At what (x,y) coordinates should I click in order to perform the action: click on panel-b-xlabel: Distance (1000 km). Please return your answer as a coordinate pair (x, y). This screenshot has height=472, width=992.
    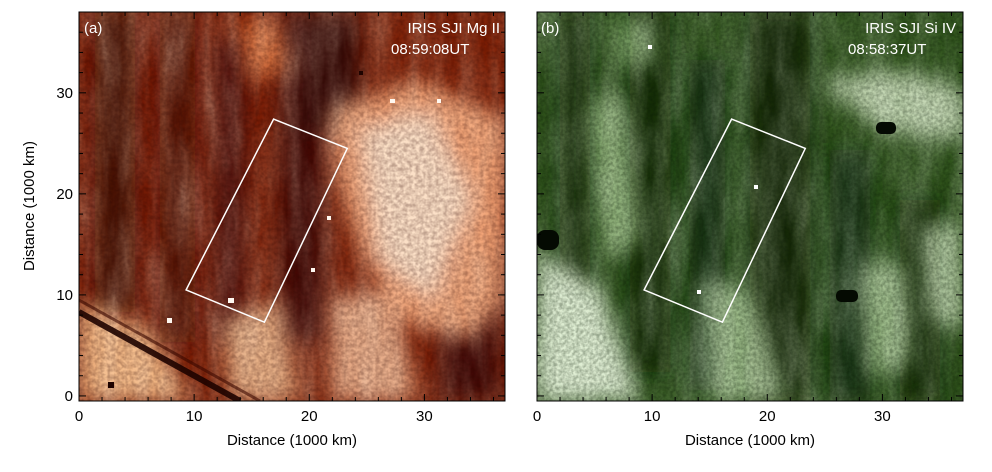
    Looking at the image, I should click on (750, 440).